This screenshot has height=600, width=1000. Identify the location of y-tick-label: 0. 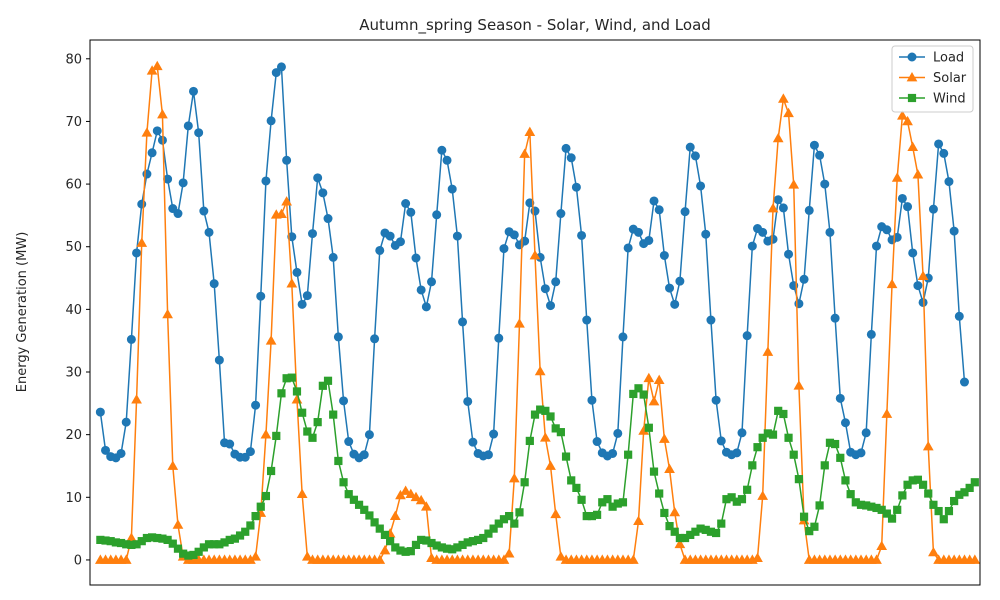
(78, 560).